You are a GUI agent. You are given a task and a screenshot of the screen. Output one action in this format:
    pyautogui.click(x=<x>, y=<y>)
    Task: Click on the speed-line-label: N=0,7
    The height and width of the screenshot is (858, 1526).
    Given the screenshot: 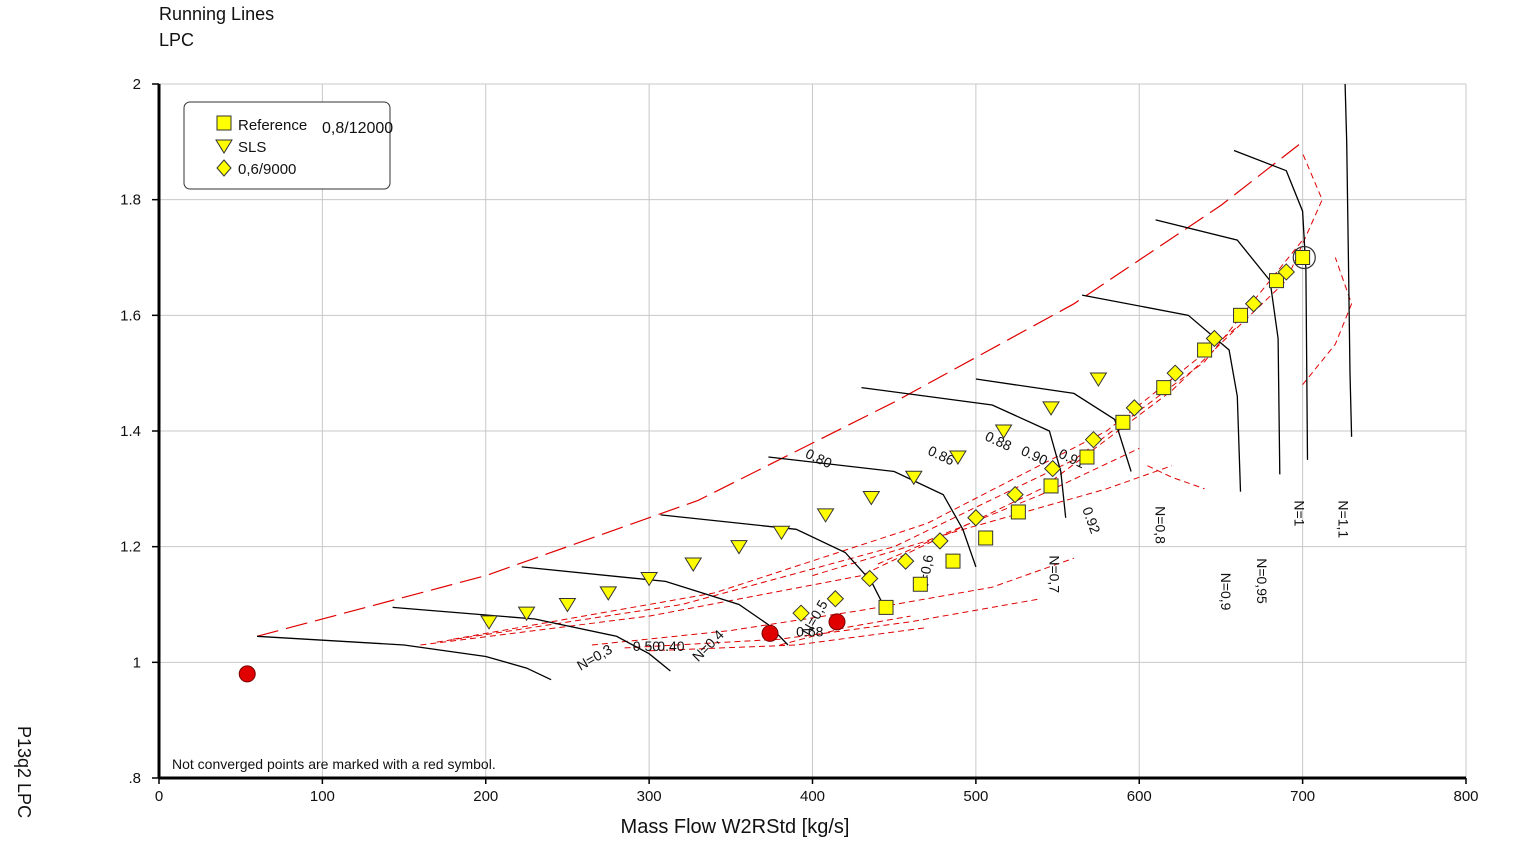 What is the action you would take?
    pyautogui.click(x=1054, y=574)
    